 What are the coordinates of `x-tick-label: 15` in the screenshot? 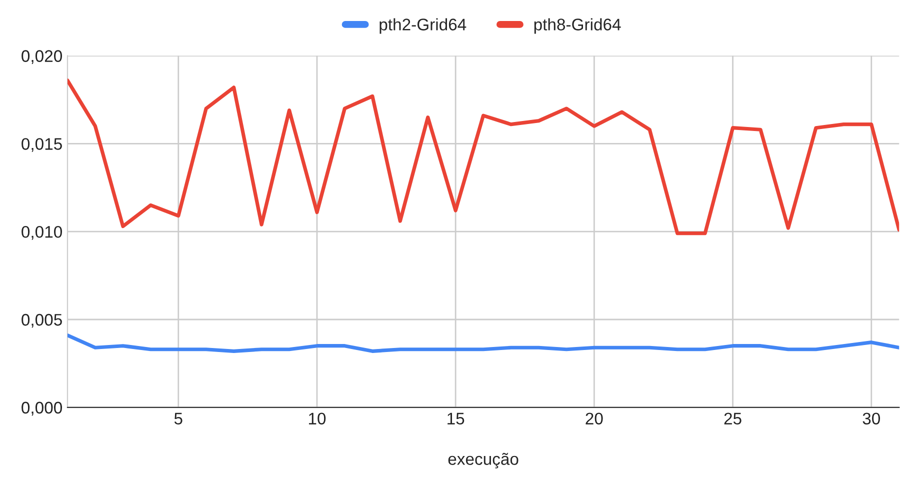 It's located at (456, 418).